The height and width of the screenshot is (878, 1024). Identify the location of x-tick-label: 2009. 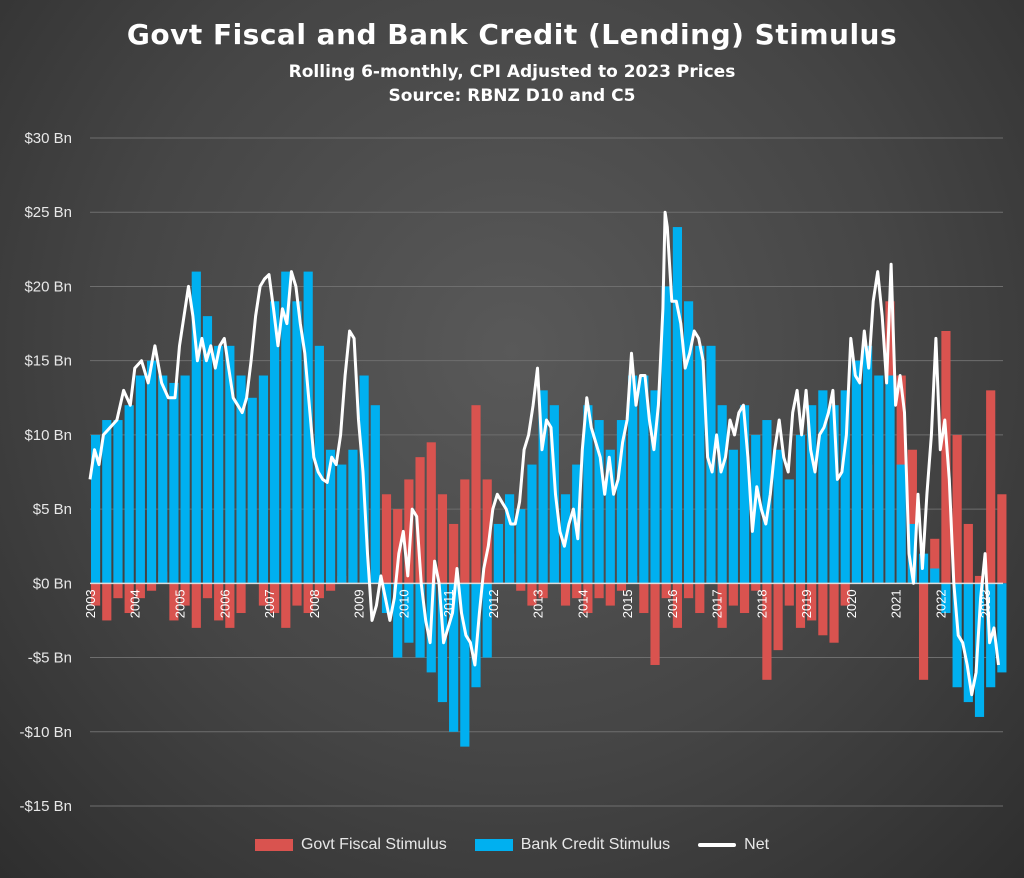
(359, 603).